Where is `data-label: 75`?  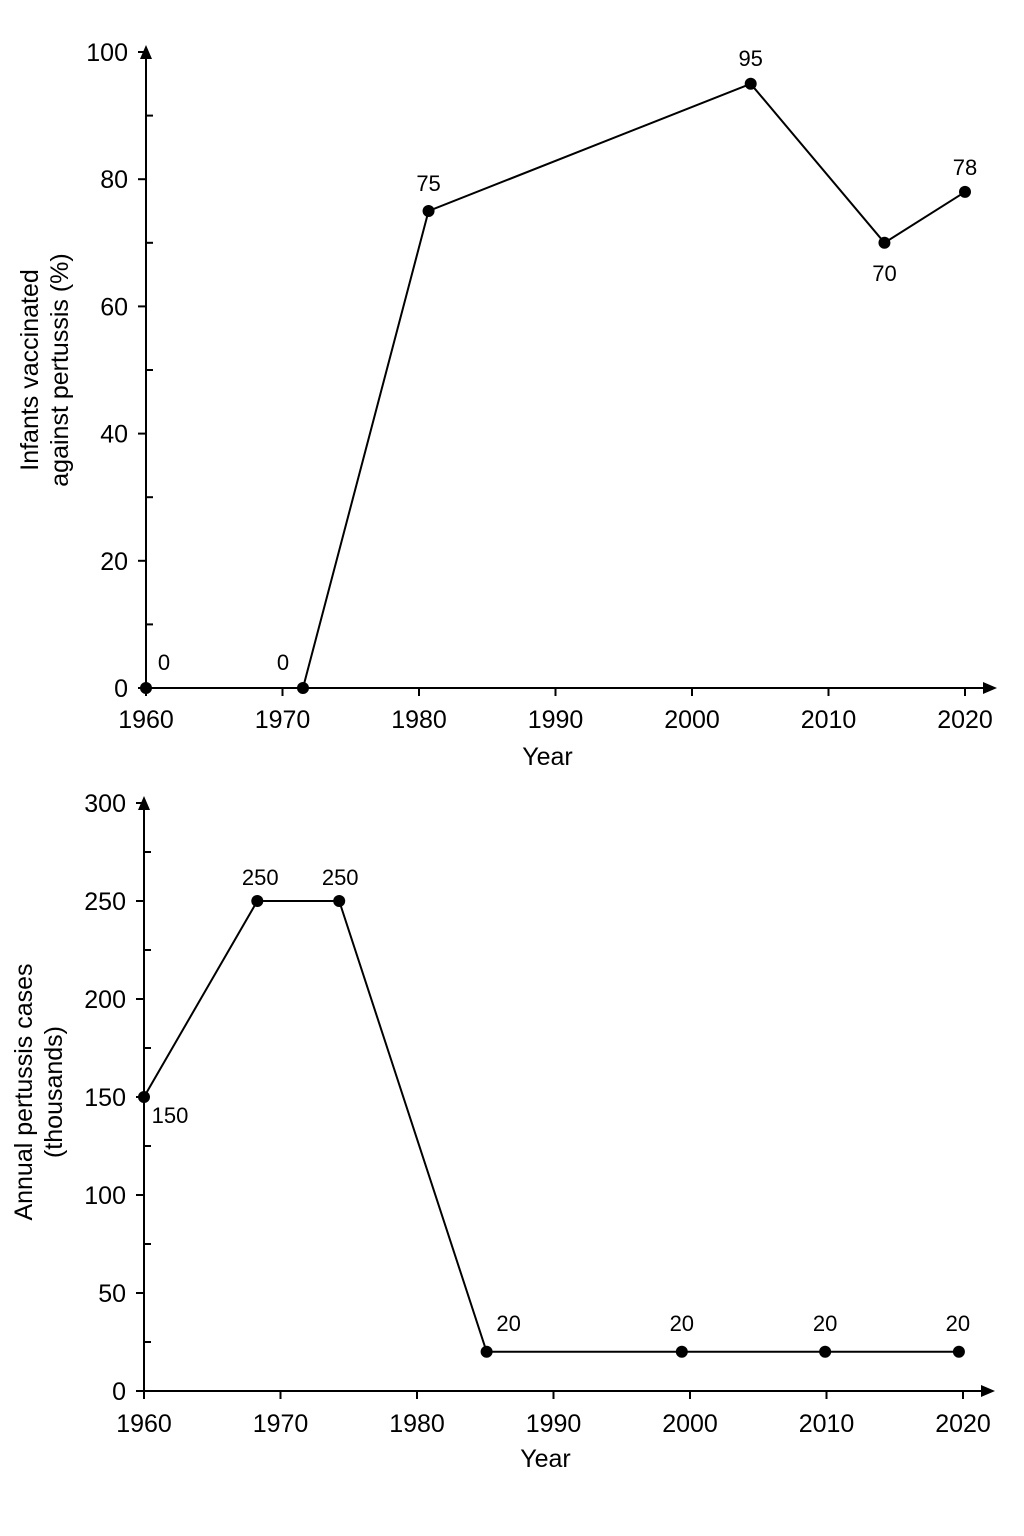
data-label: 75 is located at coordinates (428, 183).